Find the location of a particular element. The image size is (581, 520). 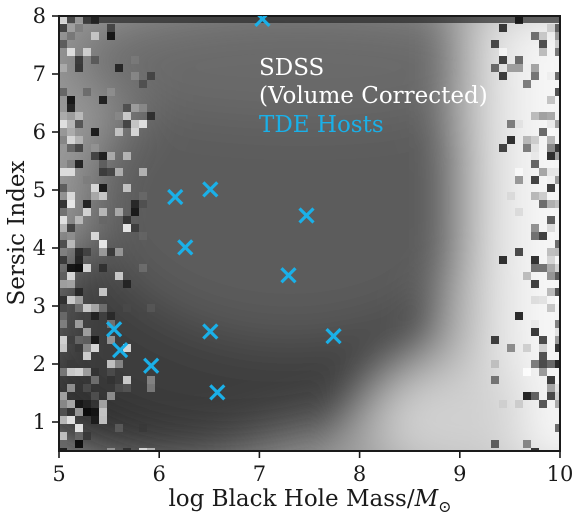

y-tick-label-2: 3 is located at coordinates (39, 306).